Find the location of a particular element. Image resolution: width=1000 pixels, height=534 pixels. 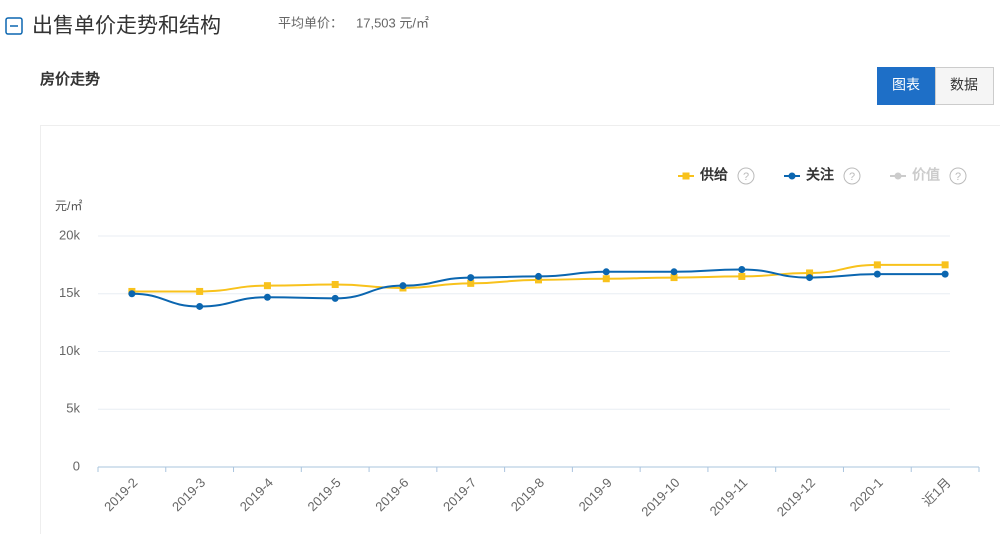

data-button is located at coordinates (964, 86).